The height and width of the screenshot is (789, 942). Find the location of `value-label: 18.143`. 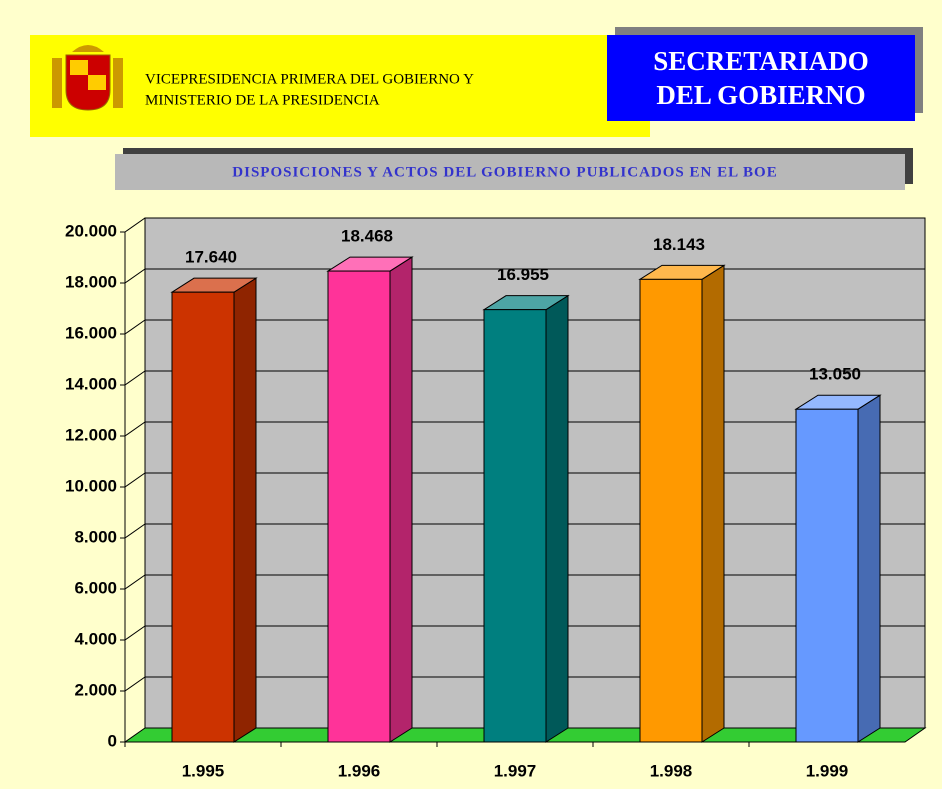

value-label: 18.143 is located at coordinates (679, 244).